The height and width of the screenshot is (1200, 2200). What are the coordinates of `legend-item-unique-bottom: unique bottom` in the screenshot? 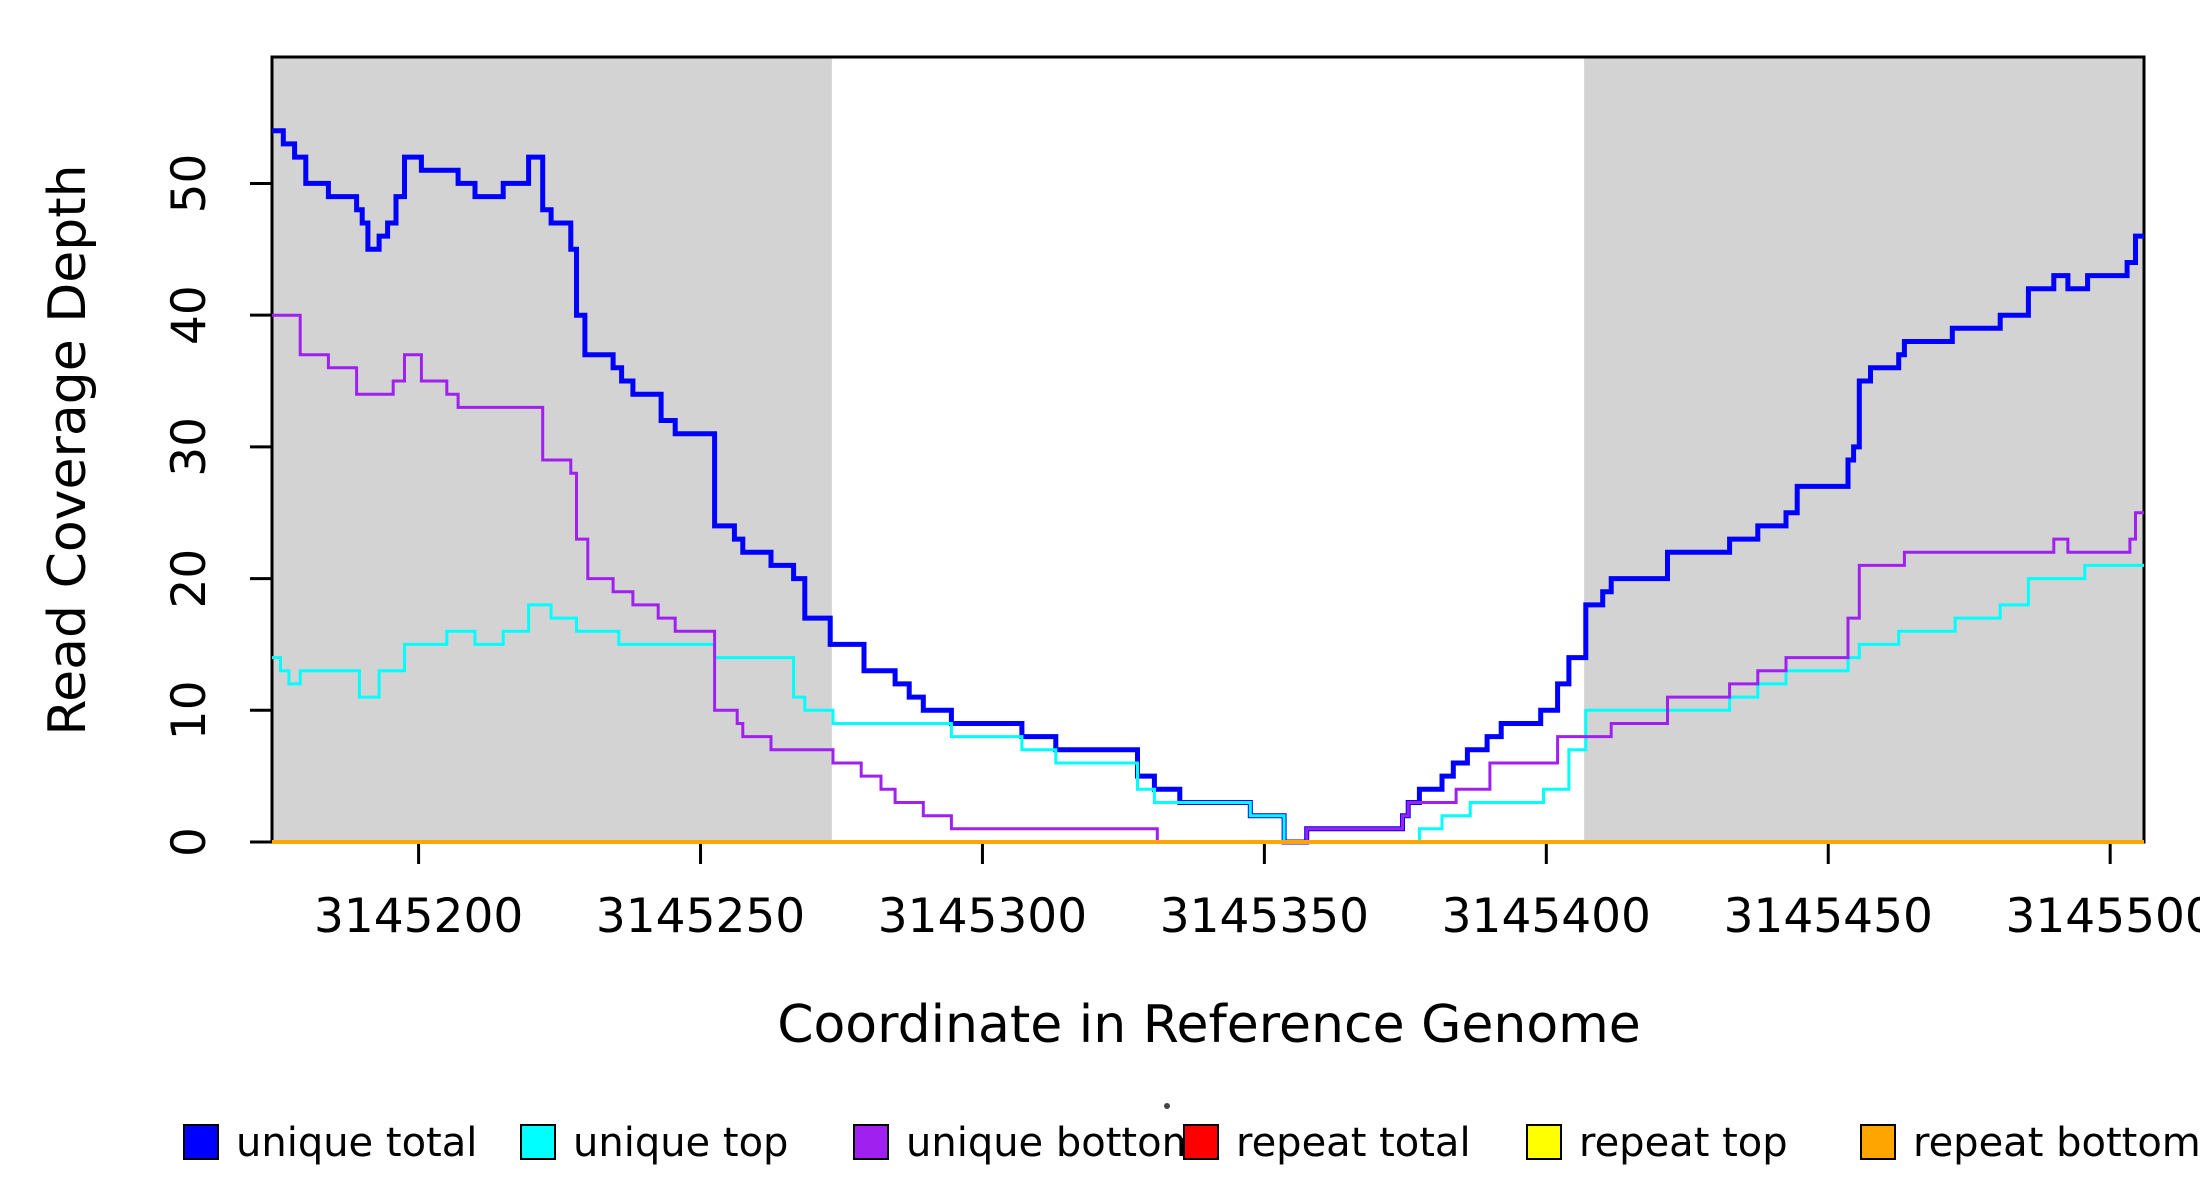 It's located at (1027, 1143).